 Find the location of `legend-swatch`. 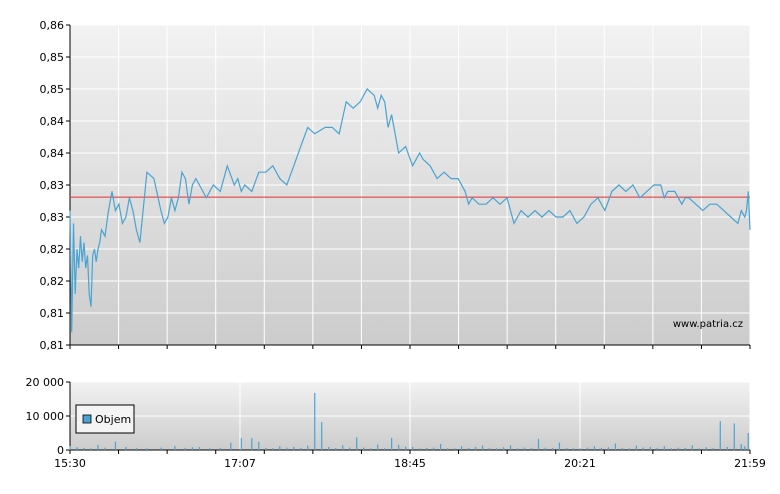

legend-swatch is located at coordinates (87, 419).